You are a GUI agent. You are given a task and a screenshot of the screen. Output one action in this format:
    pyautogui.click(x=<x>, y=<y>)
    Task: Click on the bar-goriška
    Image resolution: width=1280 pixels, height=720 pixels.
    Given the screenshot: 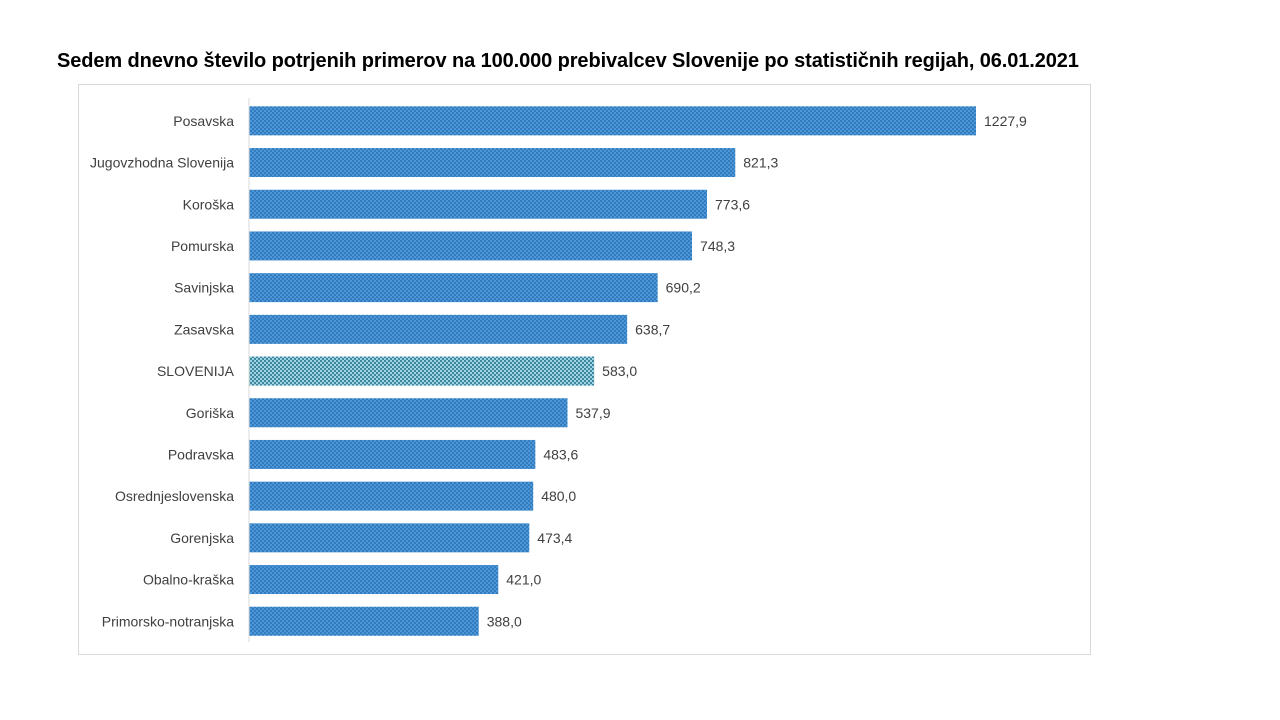 What is the action you would take?
    pyautogui.click(x=408, y=413)
    